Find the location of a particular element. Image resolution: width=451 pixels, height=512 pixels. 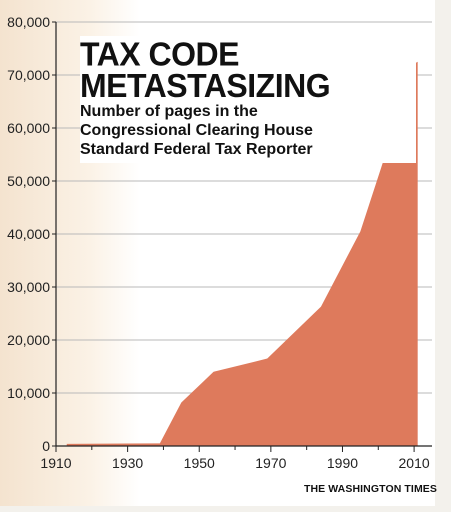

chart-subtitle-line-1: Number of pages in the is located at coordinates (169, 111).